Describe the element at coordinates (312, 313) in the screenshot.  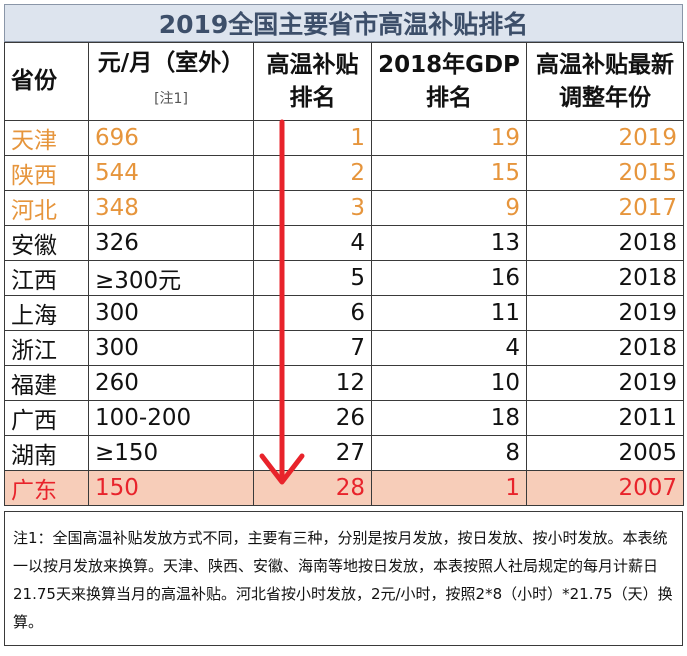
I see `cell-rank: 6` at that location.